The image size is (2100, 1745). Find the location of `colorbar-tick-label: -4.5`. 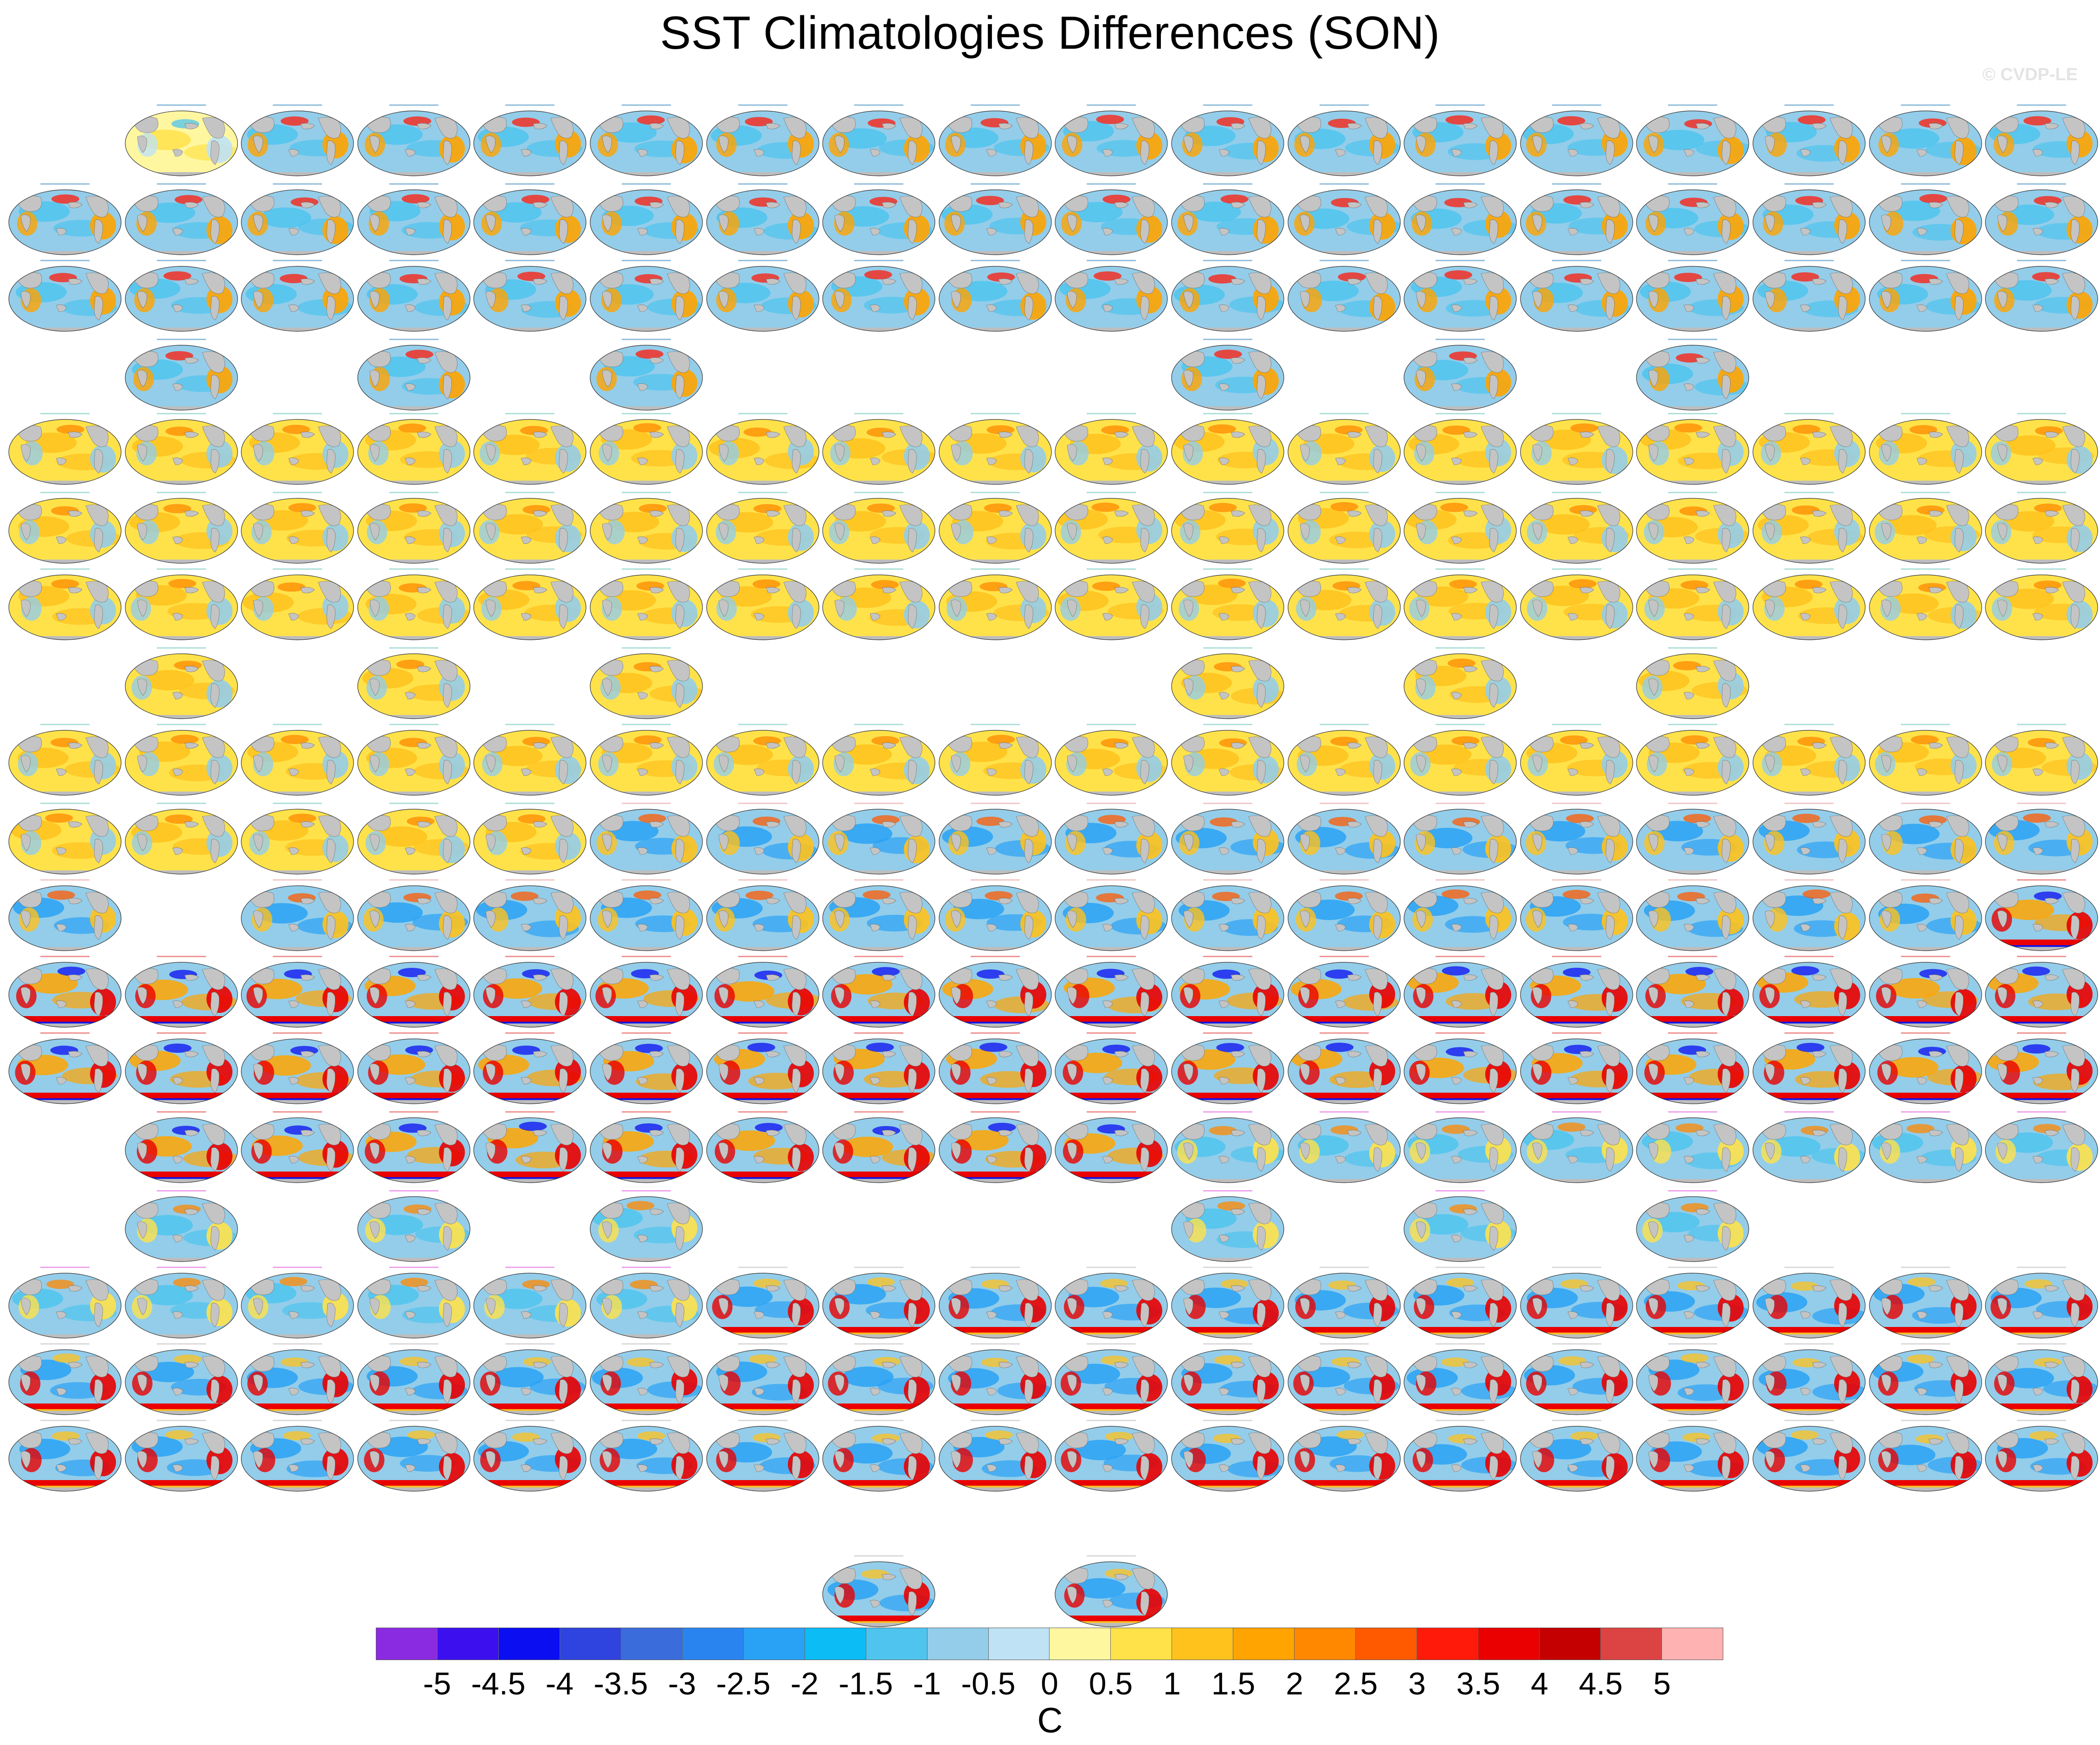

colorbar-tick-label: -4.5 is located at coordinates (498, 1684).